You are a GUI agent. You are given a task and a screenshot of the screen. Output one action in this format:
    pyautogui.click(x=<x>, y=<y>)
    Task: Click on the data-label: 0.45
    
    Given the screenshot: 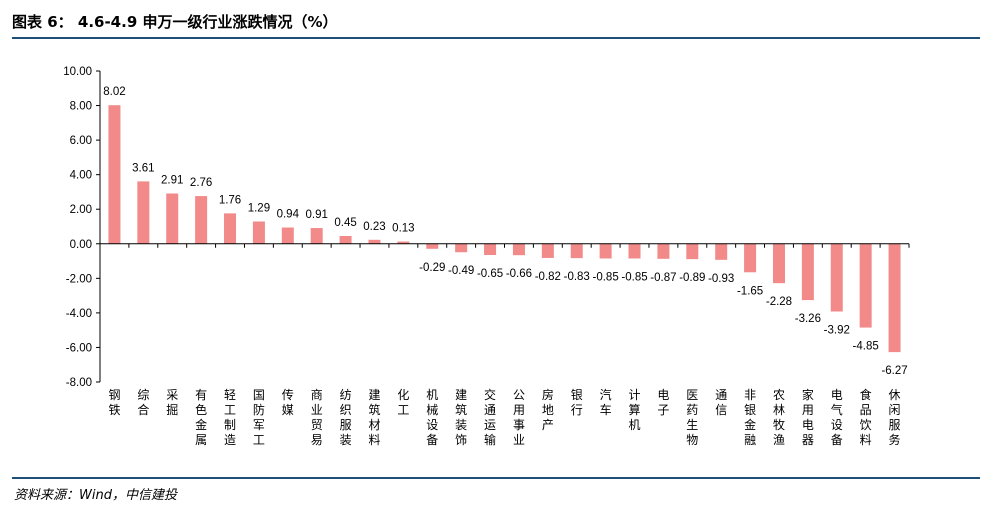 What is the action you would take?
    pyautogui.click(x=345, y=223)
    